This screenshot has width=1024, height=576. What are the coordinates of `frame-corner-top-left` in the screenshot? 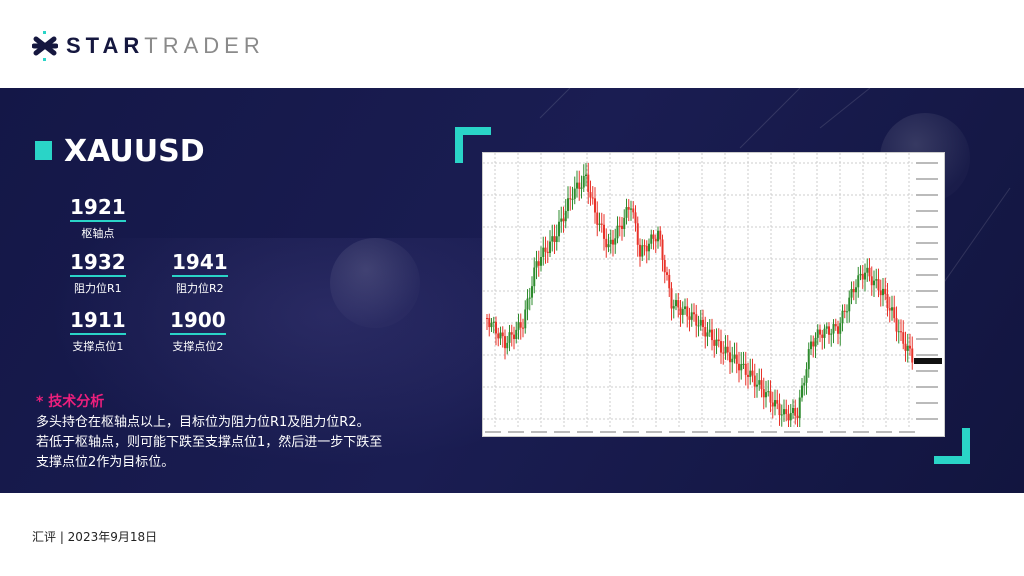 It's located at (473, 145).